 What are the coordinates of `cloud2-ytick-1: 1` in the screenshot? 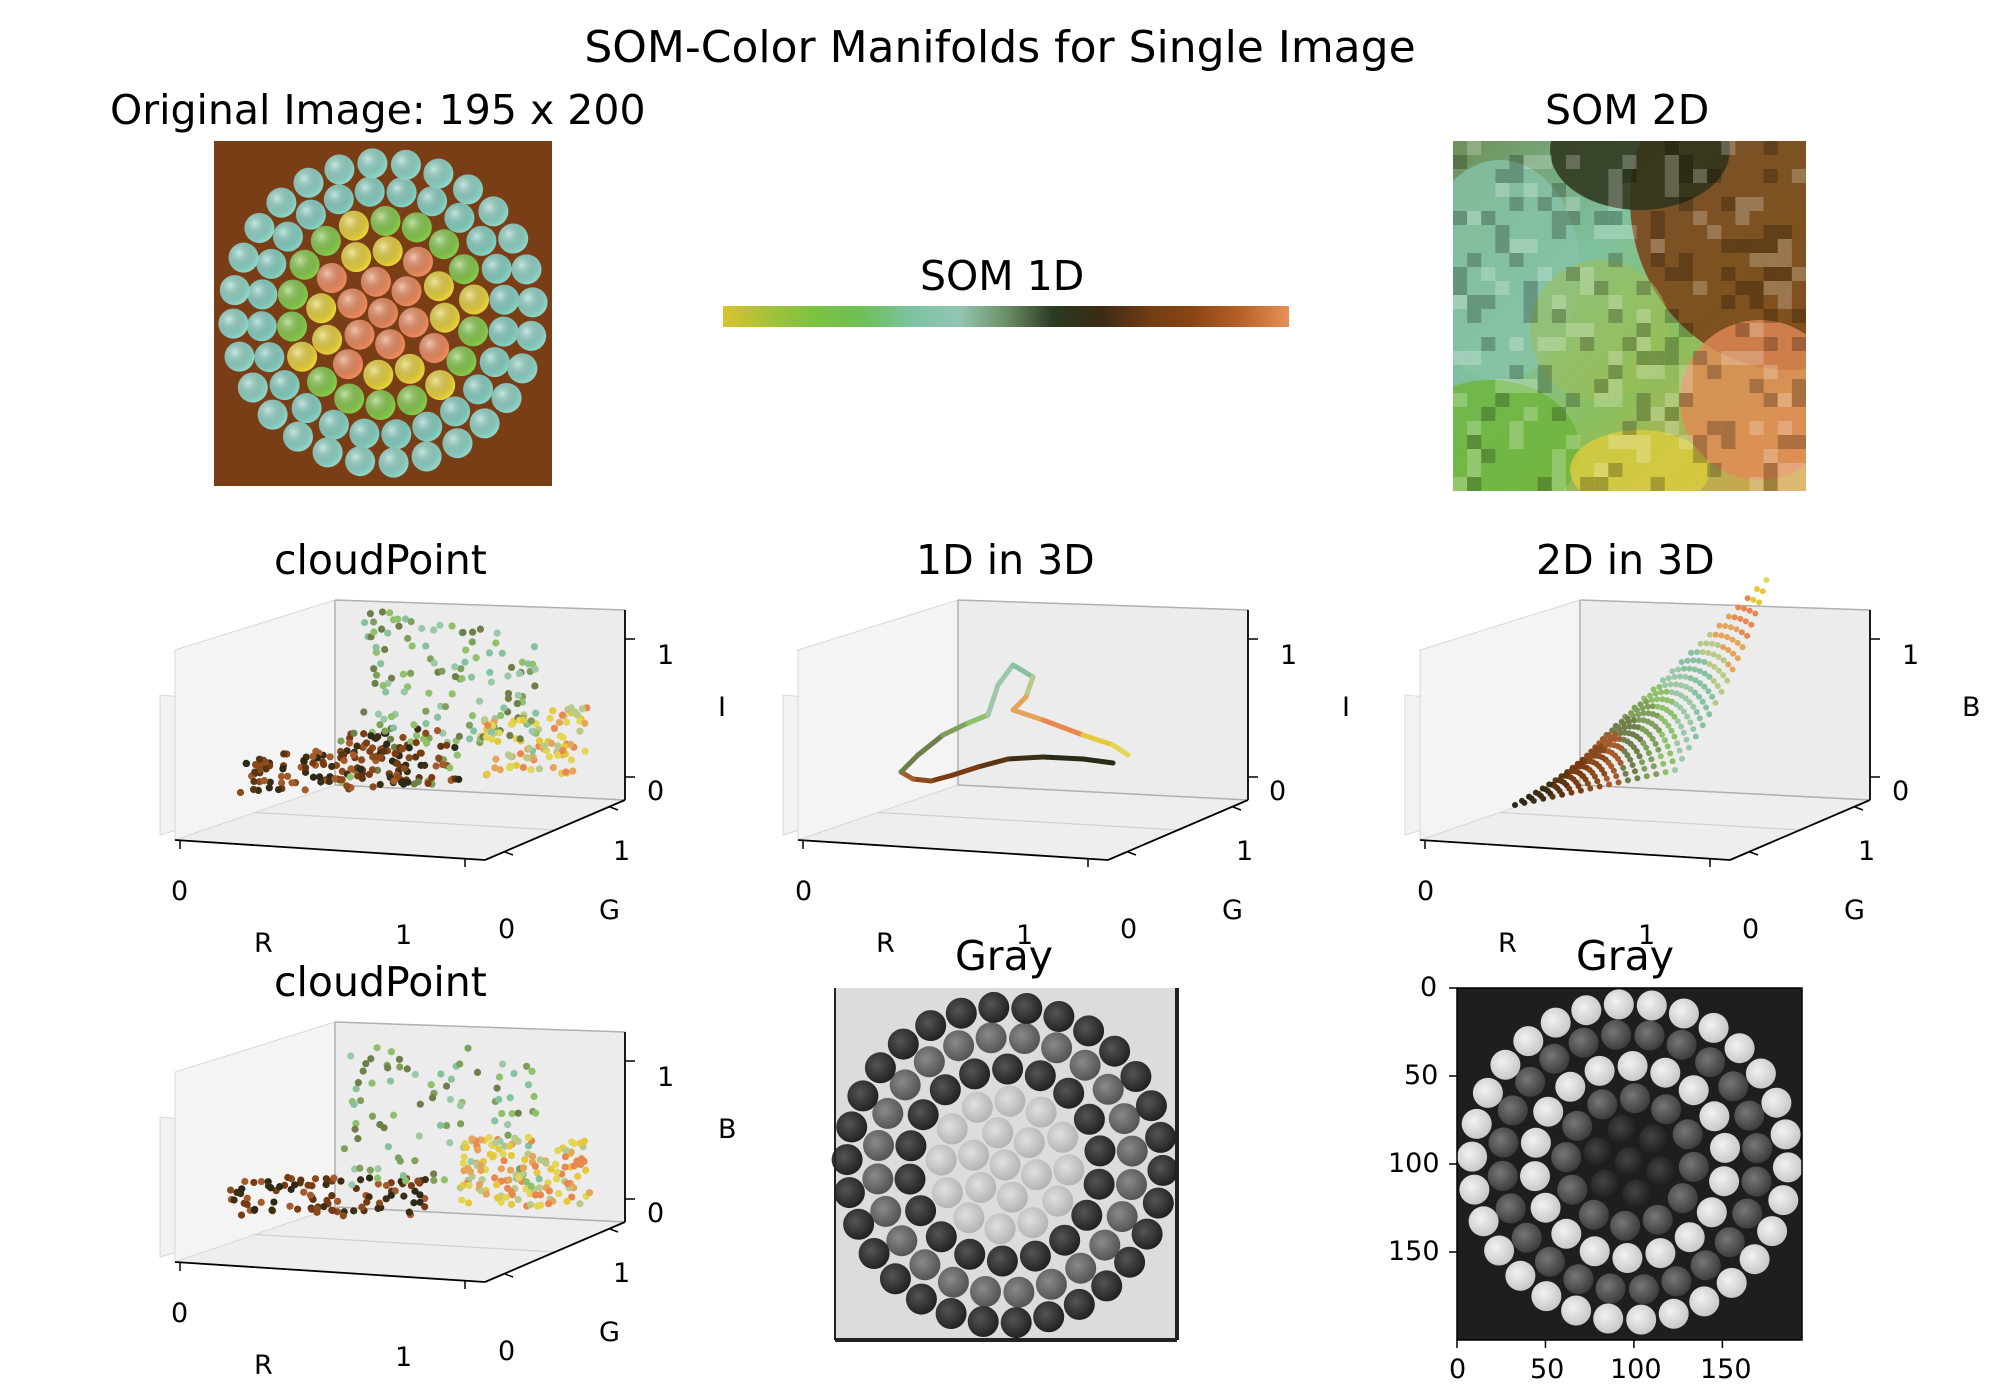 It's located at (622, 1273).